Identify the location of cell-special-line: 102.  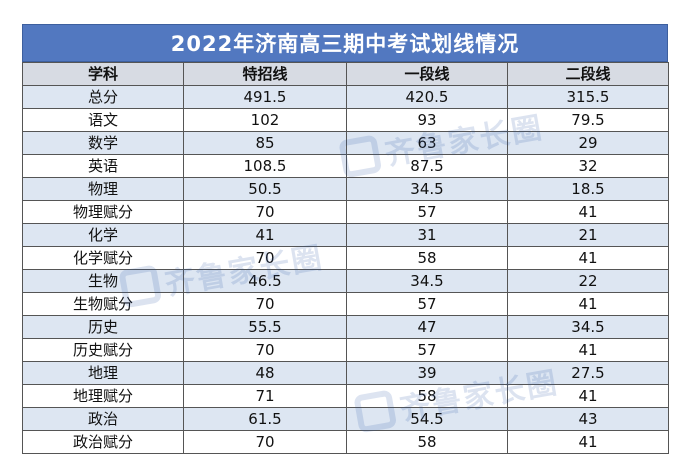
(265, 120).